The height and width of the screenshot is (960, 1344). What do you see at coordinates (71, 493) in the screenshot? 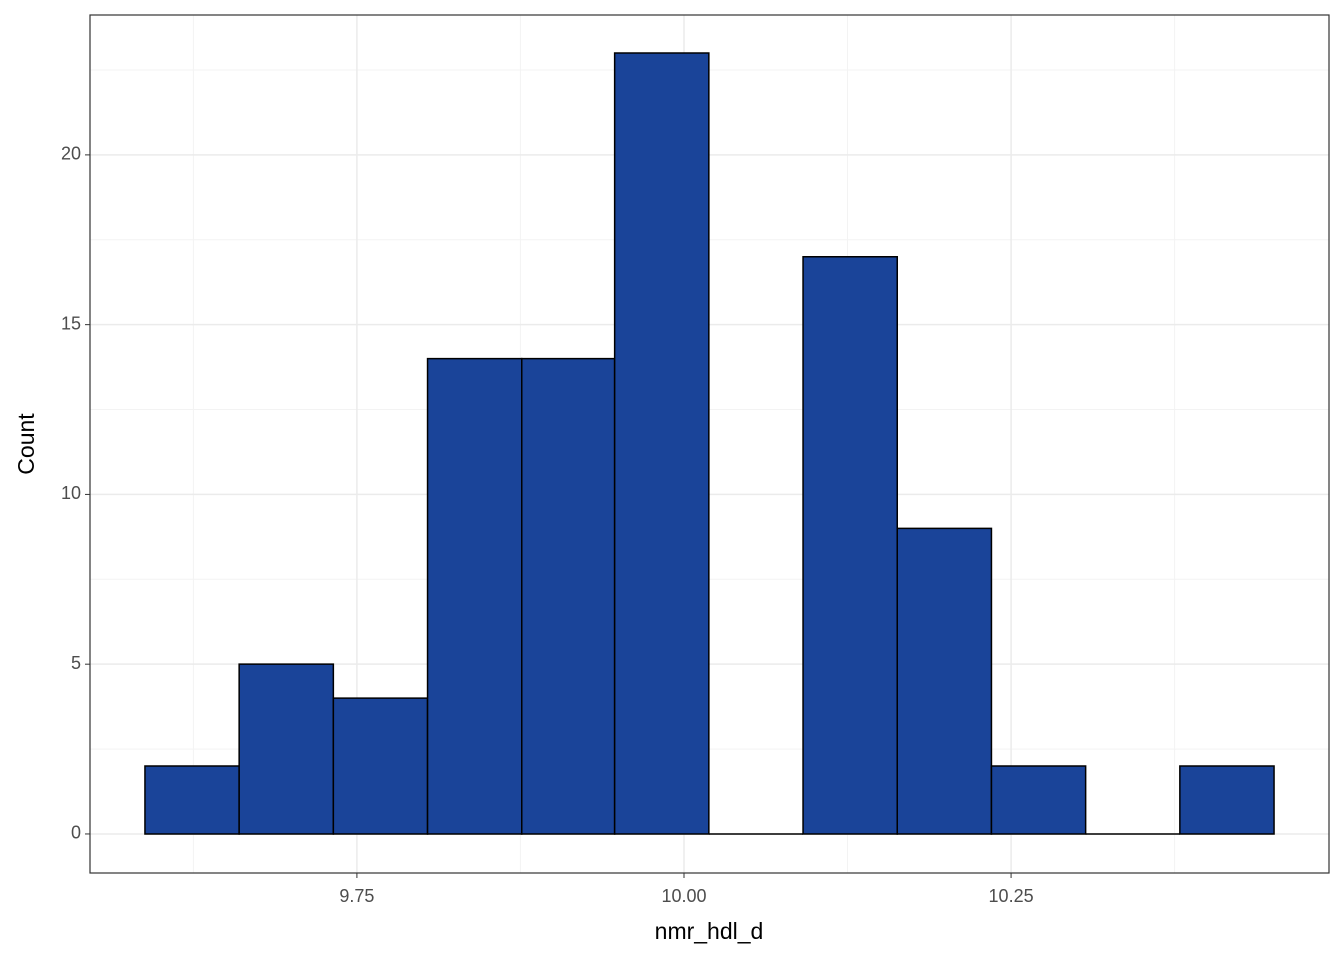
I see `y-tick-label: 10` at bounding box center [71, 493].